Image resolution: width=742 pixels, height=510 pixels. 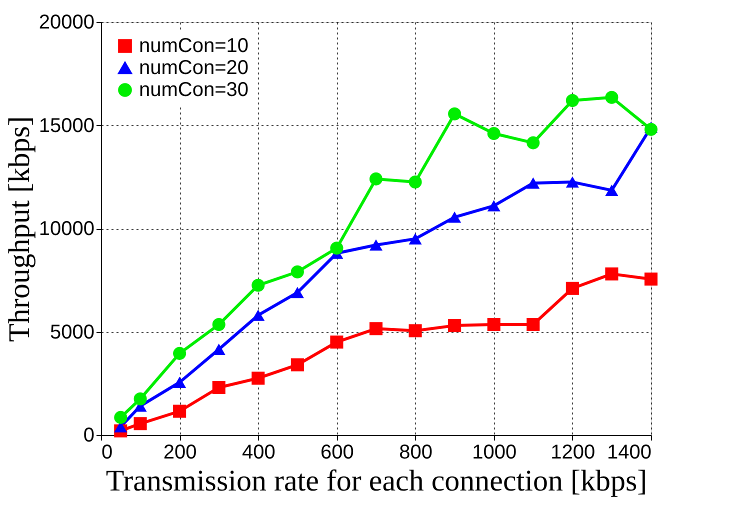 I want to click on legend-label: numCon=10, so click(x=194, y=46).